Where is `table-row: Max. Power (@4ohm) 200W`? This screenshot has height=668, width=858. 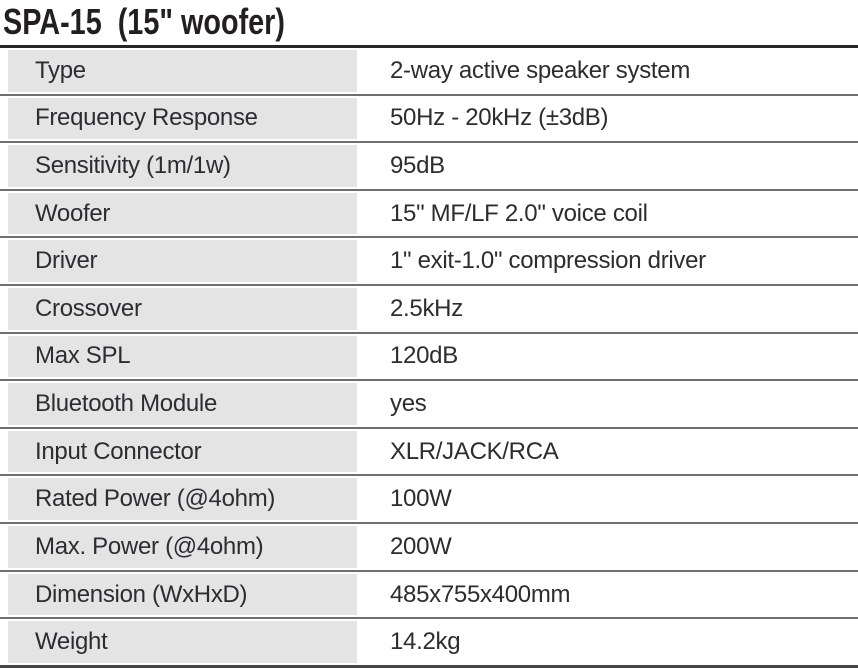 table-row: Max. Power (@4ohm) 200W is located at coordinates (429, 546).